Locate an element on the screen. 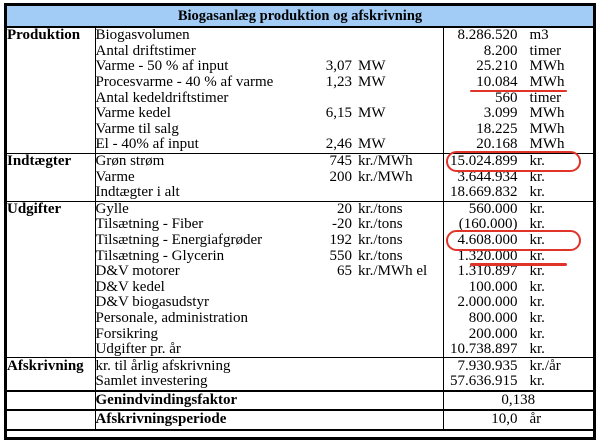  value-cell: 20.168 MWh is located at coordinates (517, 145).